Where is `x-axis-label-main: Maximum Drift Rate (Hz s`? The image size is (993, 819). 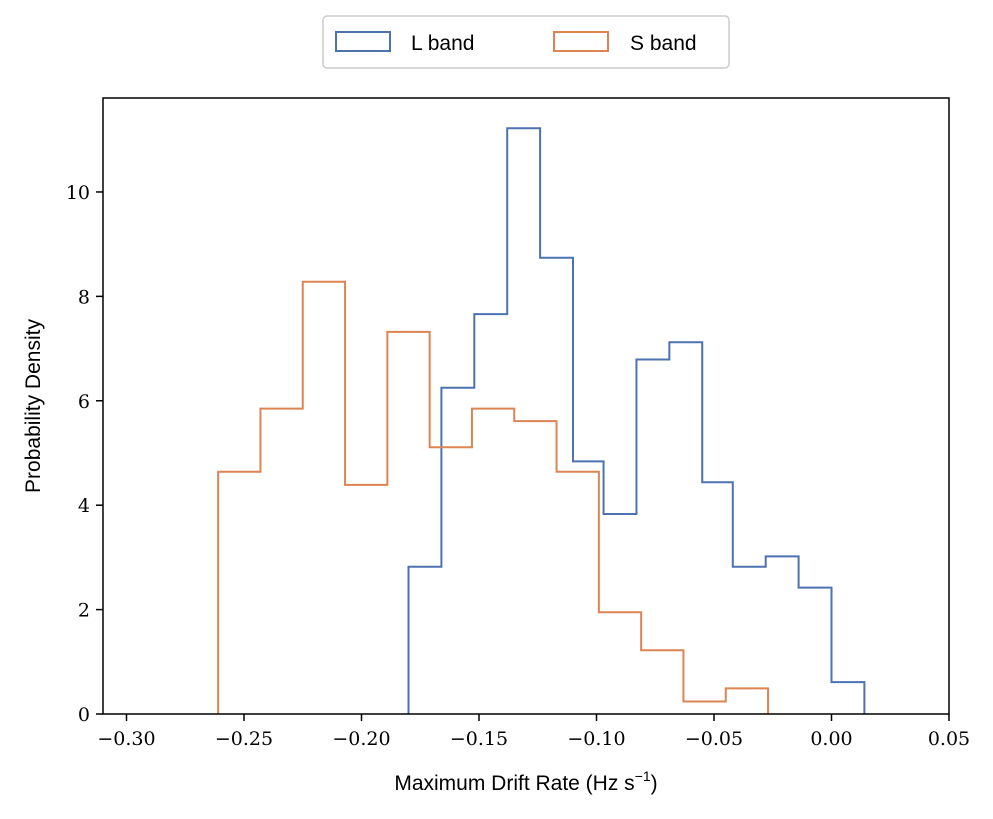 x-axis-label-main: Maximum Drift Rate (Hz s is located at coordinates (514, 783).